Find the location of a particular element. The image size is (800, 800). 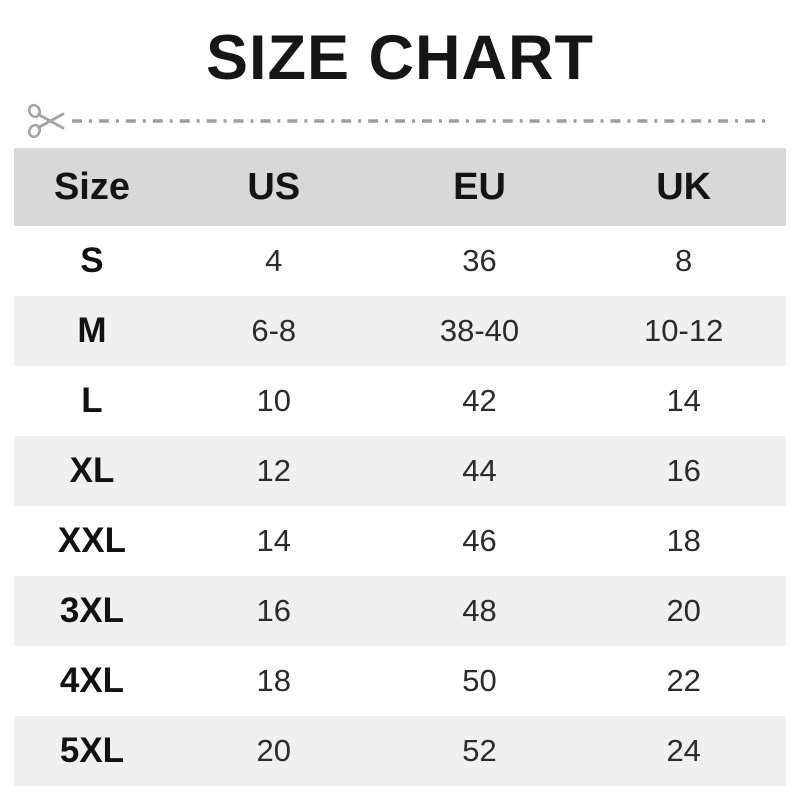

table-row-5xl: 5XL 20 52 24 is located at coordinates (400, 751).